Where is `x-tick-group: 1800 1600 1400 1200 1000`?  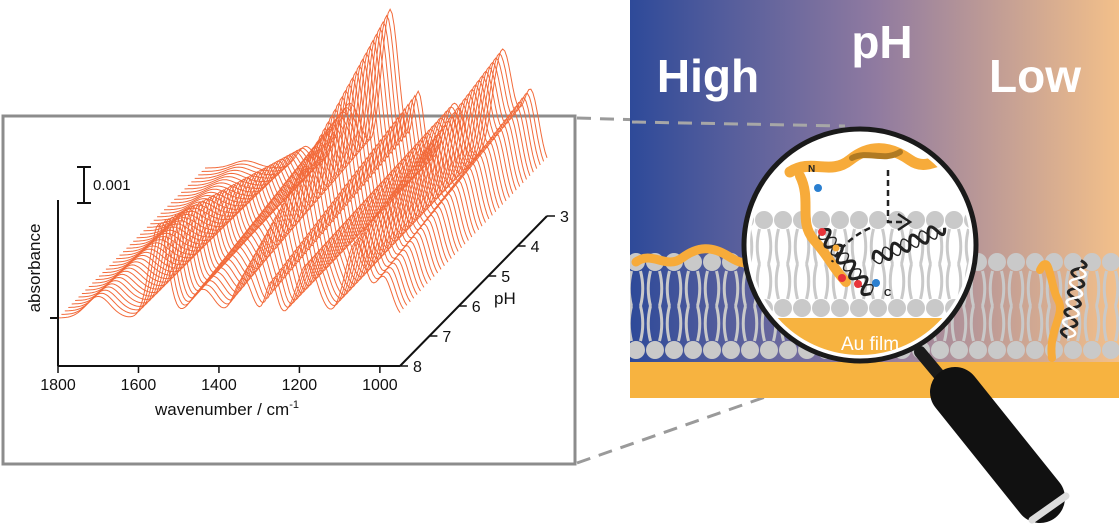
x-tick-group: 1800 1600 1400 1200 1000 is located at coordinates (219, 380).